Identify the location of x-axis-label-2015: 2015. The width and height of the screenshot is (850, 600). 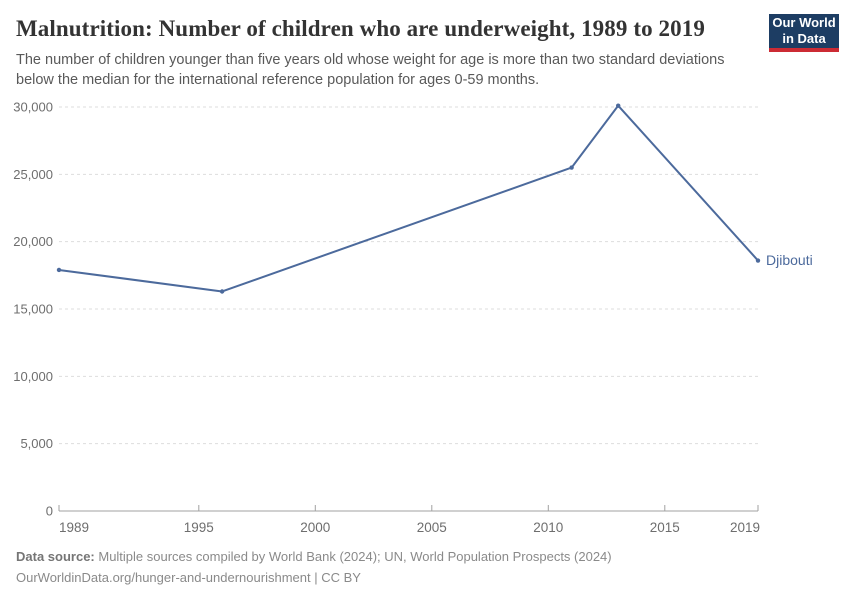
(665, 527).